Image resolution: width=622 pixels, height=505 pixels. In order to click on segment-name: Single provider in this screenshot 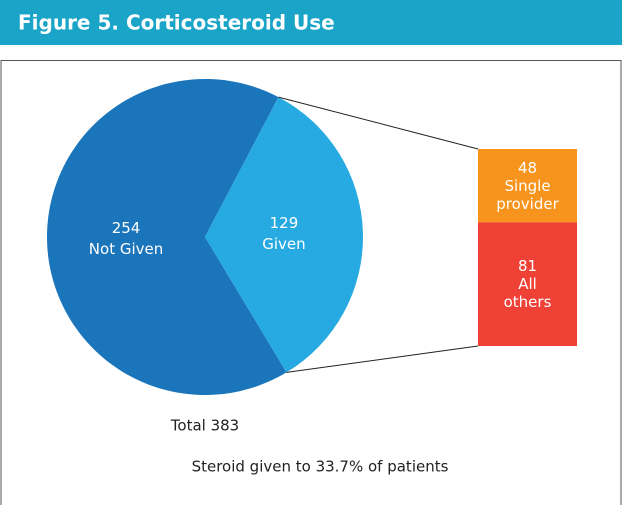, I will do `click(527, 194)`.